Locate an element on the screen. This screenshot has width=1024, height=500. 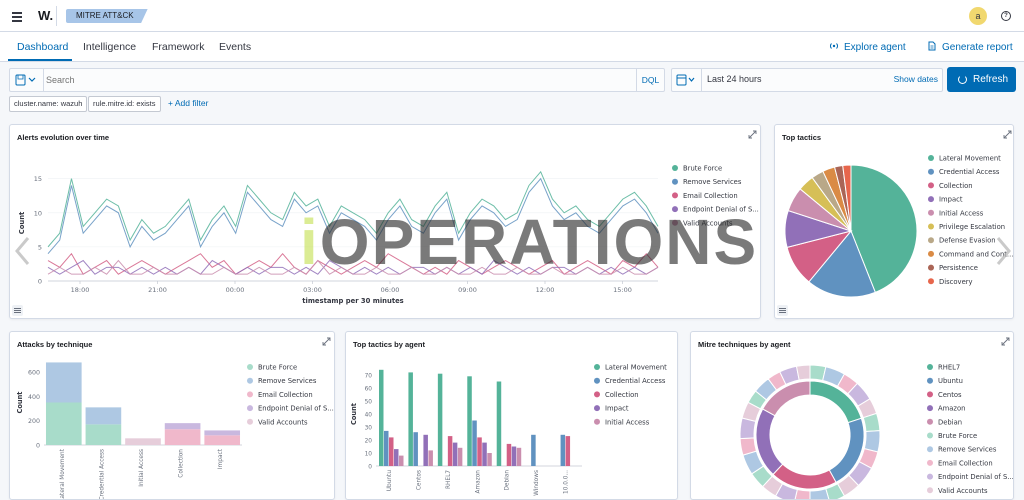
refresh-button: Refresh is located at coordinates (981, 79).